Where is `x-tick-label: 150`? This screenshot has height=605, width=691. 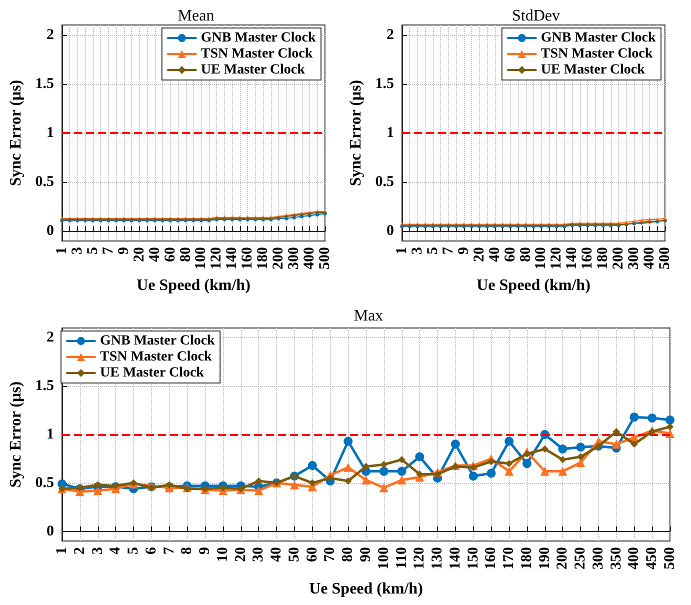
x-tick-label: 150 is located at coordinates (473, 558).